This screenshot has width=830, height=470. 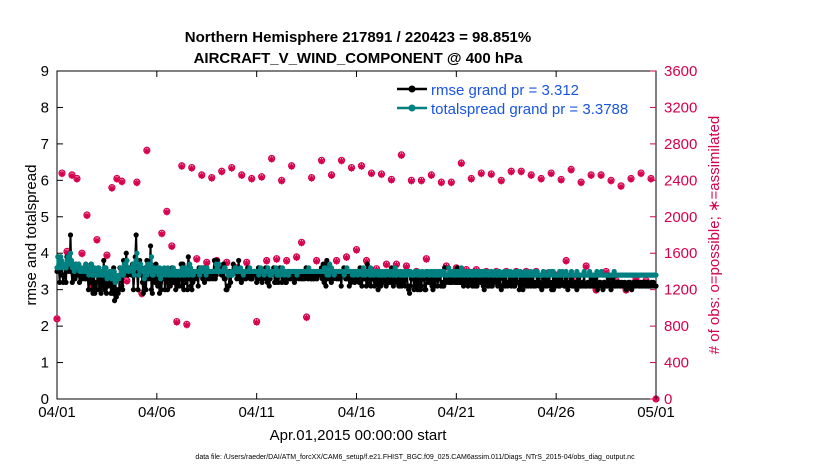 I want to click on y-tick-label: 5, so click(x=45, y=217).